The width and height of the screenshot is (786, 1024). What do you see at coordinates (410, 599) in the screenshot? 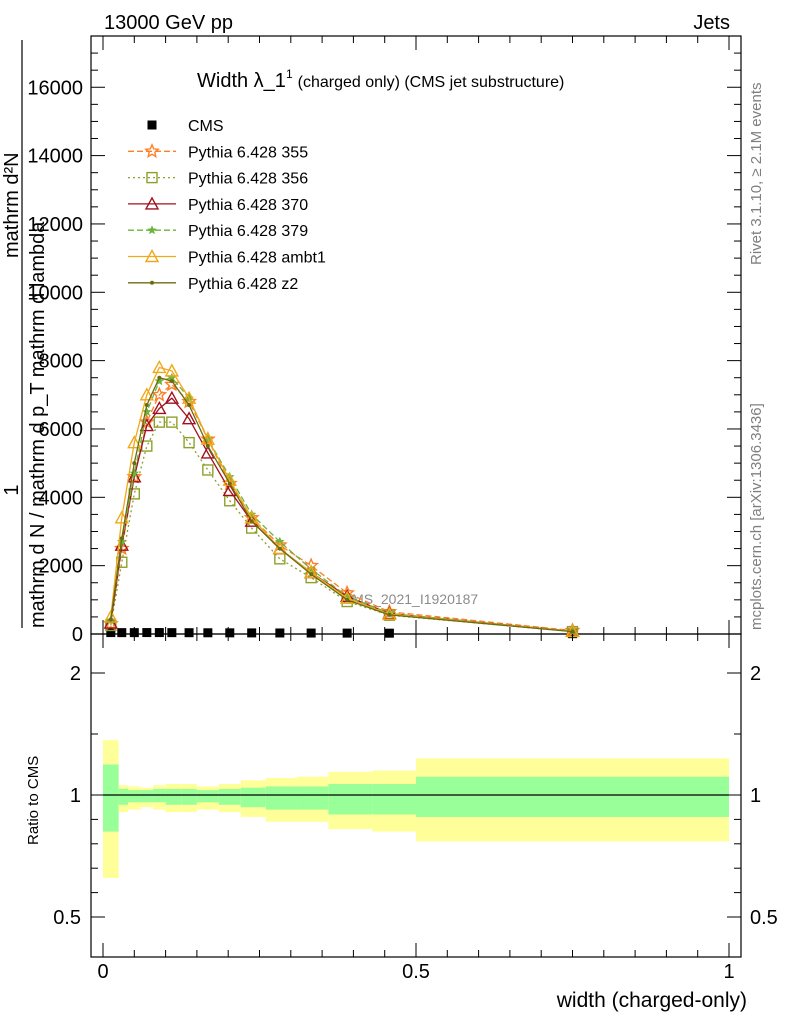
I see `analysis-id: CMS_2021_I1920187` at bounding box center [410, 599].